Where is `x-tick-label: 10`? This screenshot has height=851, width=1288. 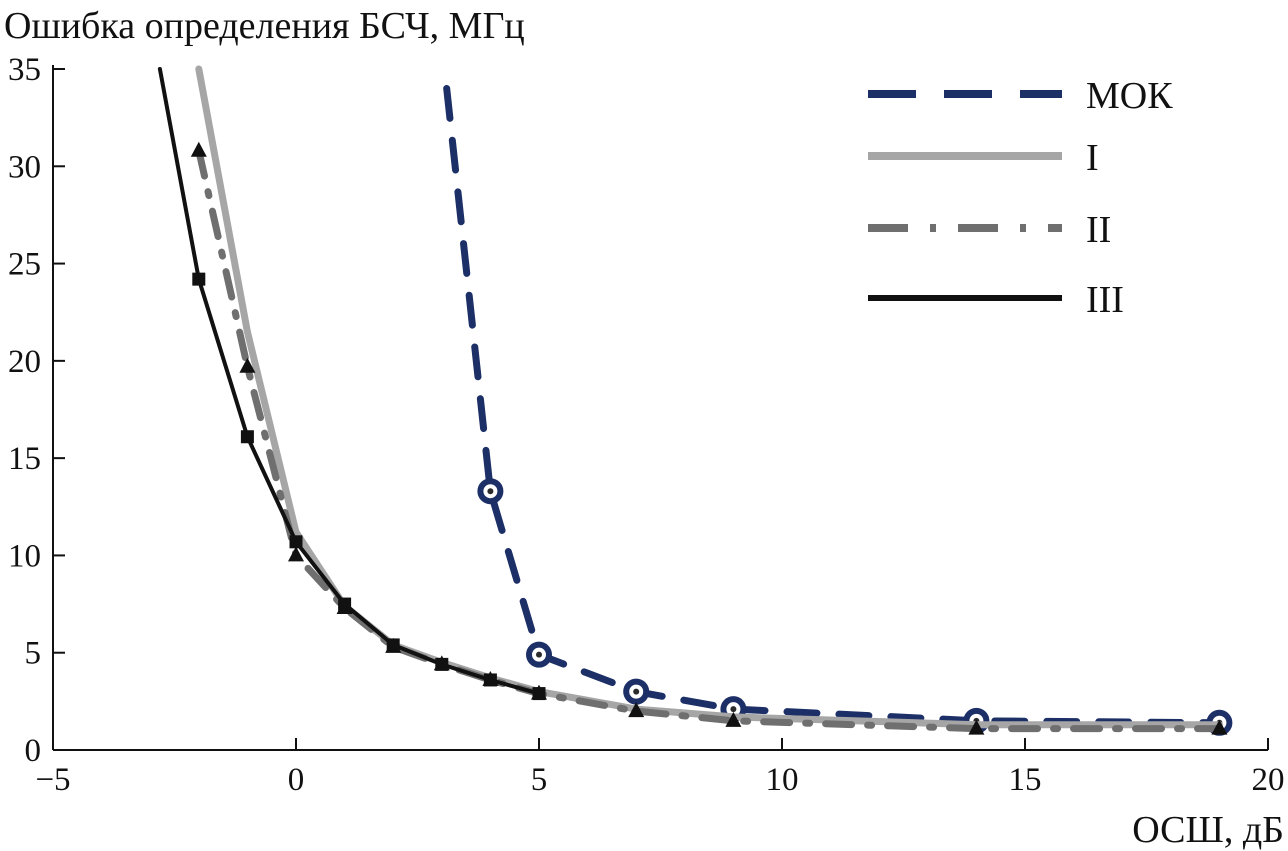 x-tick-label: 10 is located at coordinates (782, 780).